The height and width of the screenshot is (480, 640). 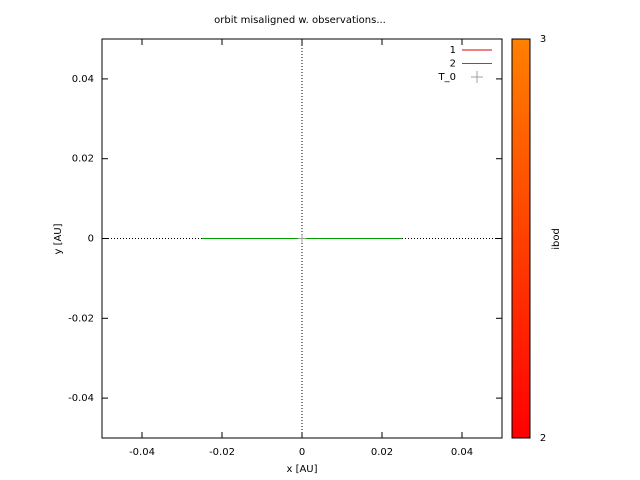 What do you see at coordinates (477, 77) in the screenshot?
I see `legend-marker` at bounding box center [477, 77].